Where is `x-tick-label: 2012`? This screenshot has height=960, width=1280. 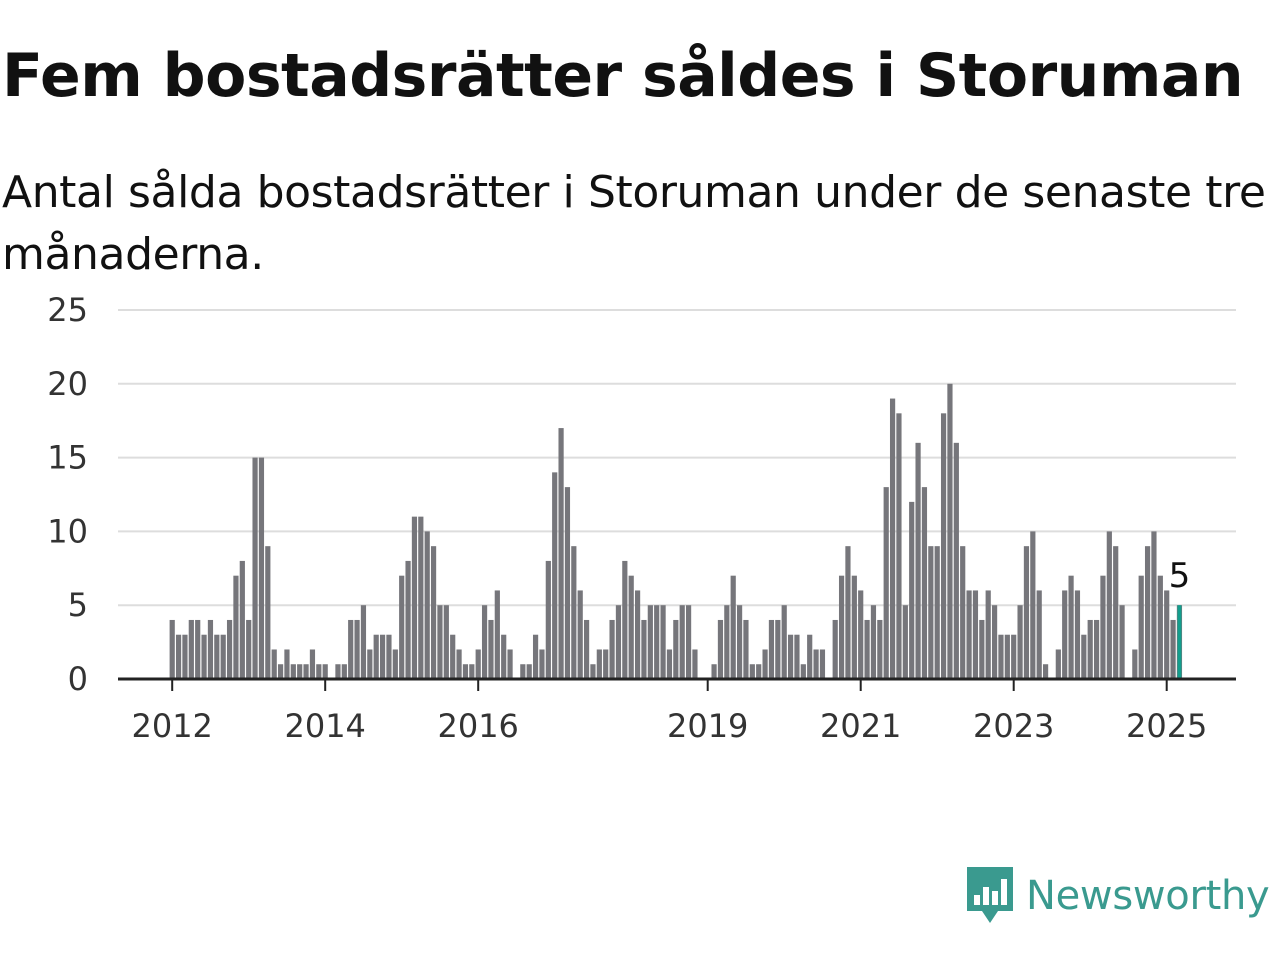 x-tick-label: 2012 is located at coordinates (171, 726).